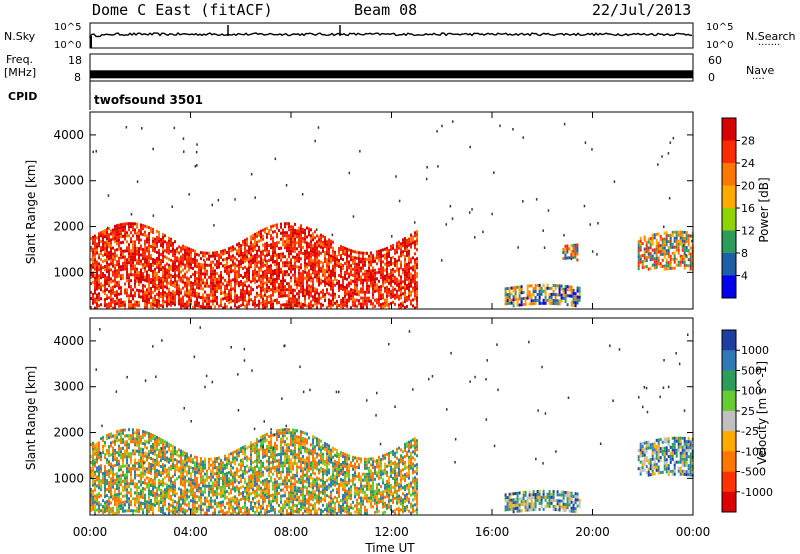 The height and width of the screenshot is (554, 800). What do you see at coordinates (75, 60) in the screenshot?
I see `freq-tick-top: 18` at bounding box center [75, 60].